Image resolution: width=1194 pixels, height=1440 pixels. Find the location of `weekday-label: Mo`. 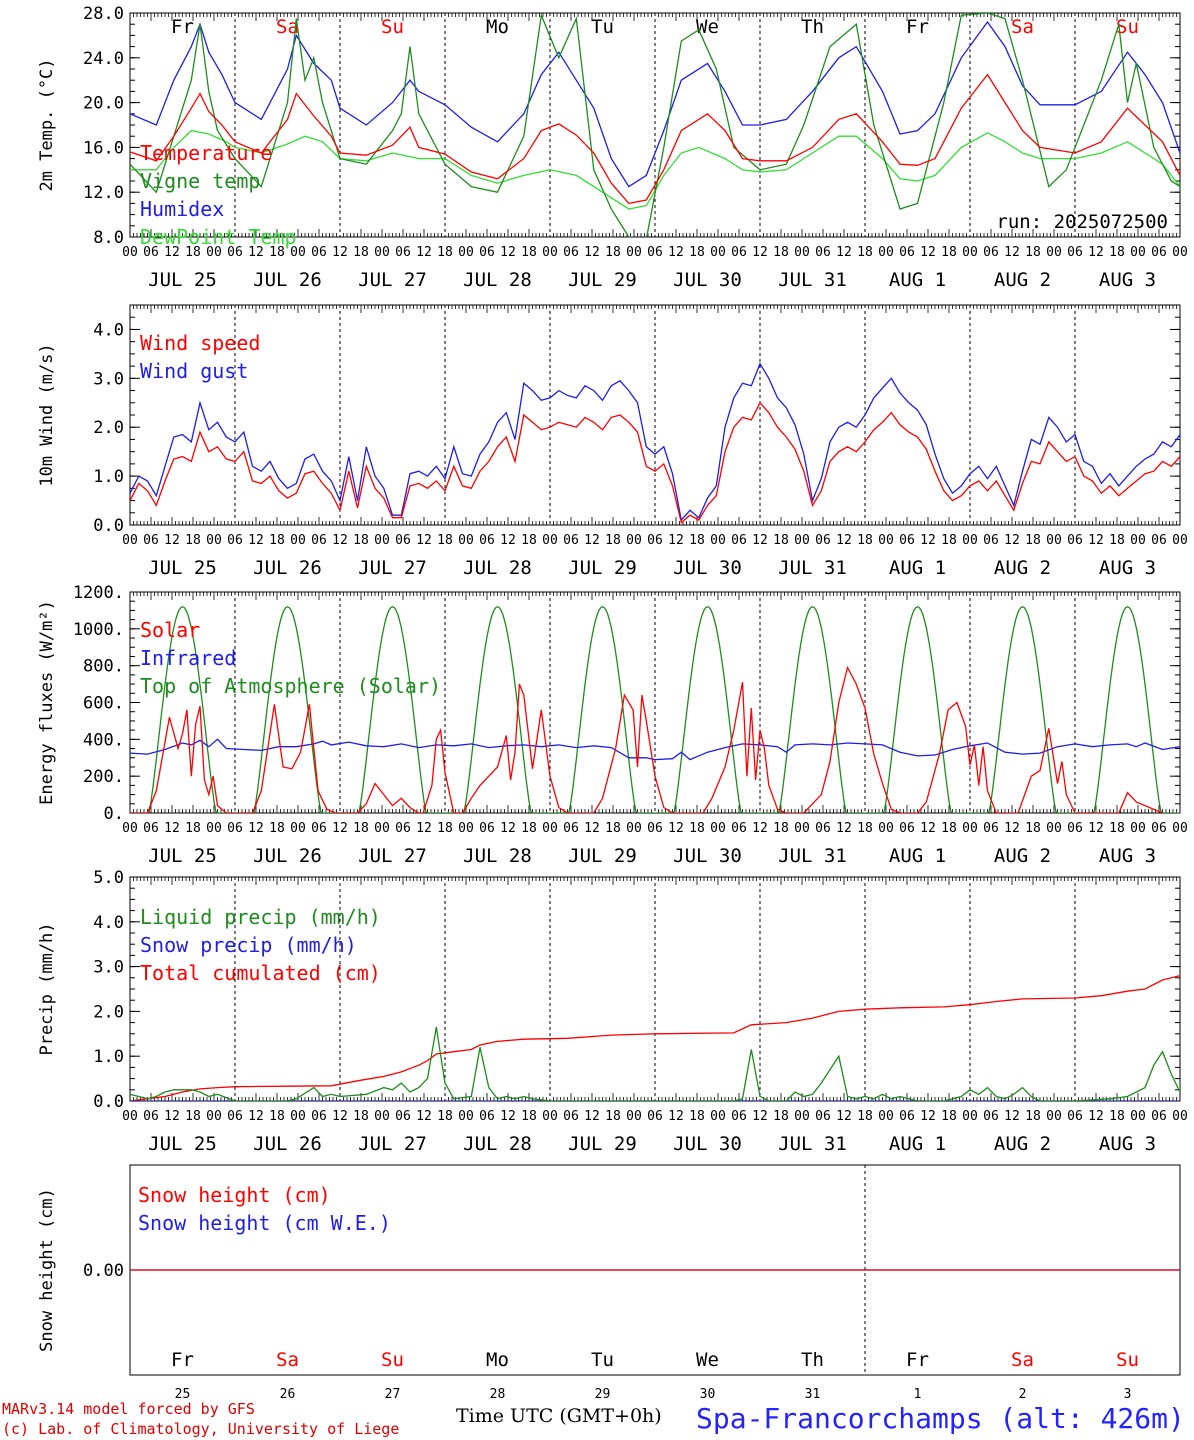

weekday-label: Mo is located at coordinates (497, 27).